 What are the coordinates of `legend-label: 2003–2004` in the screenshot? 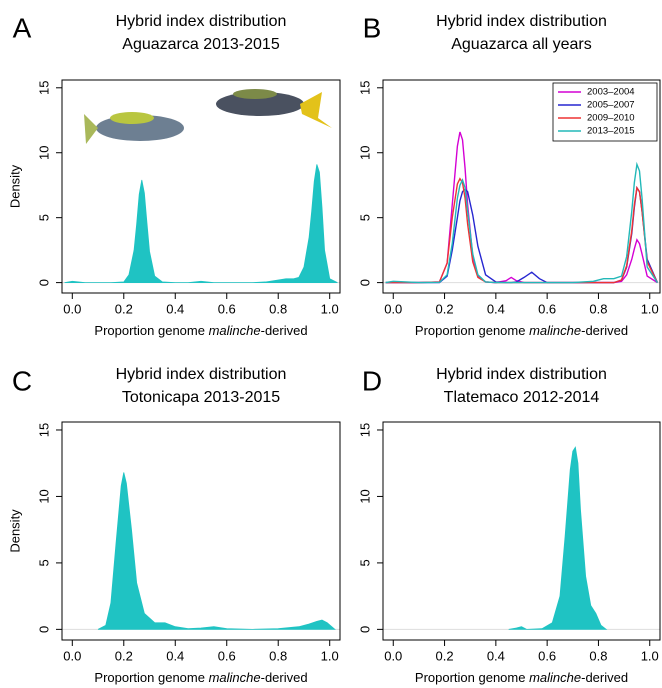 It's located at (611, 92).